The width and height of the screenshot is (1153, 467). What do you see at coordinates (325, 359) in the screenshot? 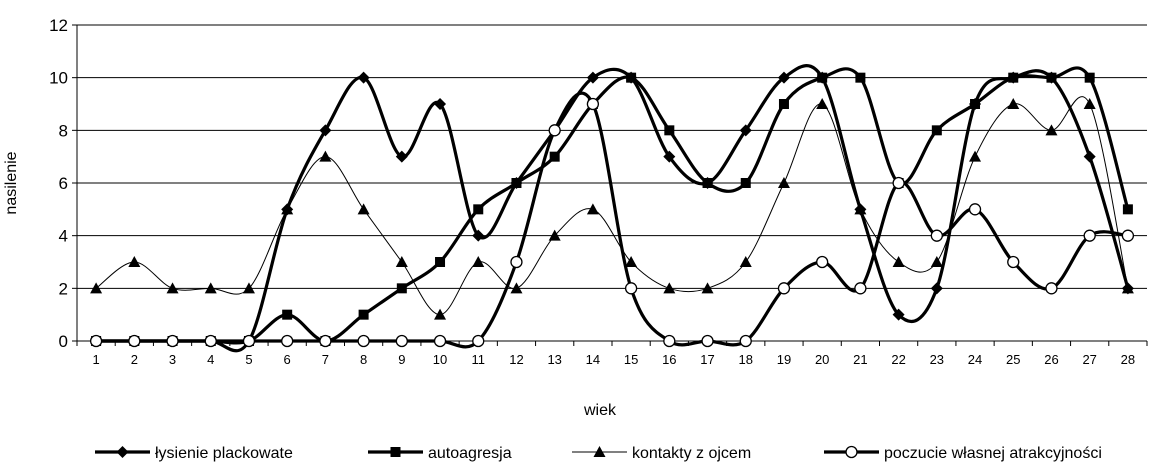
I see `x-tick-label: 7` at bounding box center [325, 359].